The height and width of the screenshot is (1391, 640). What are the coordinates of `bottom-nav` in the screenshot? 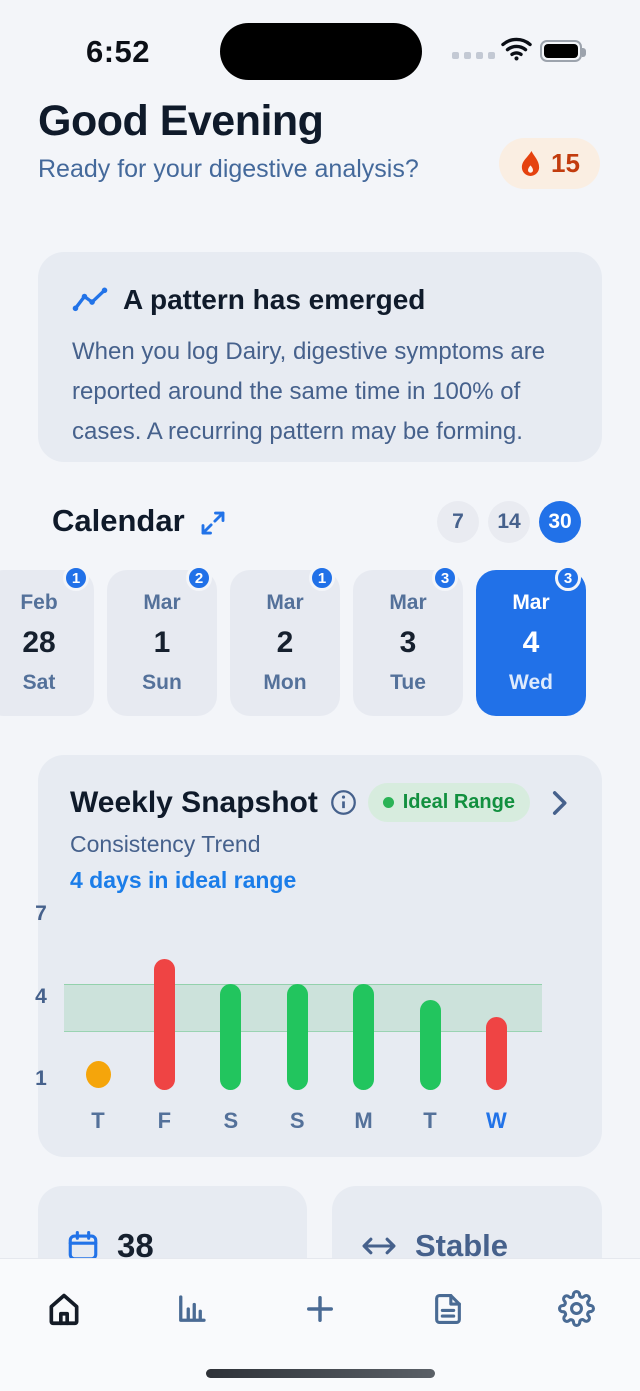 It's located at (320, 1324).